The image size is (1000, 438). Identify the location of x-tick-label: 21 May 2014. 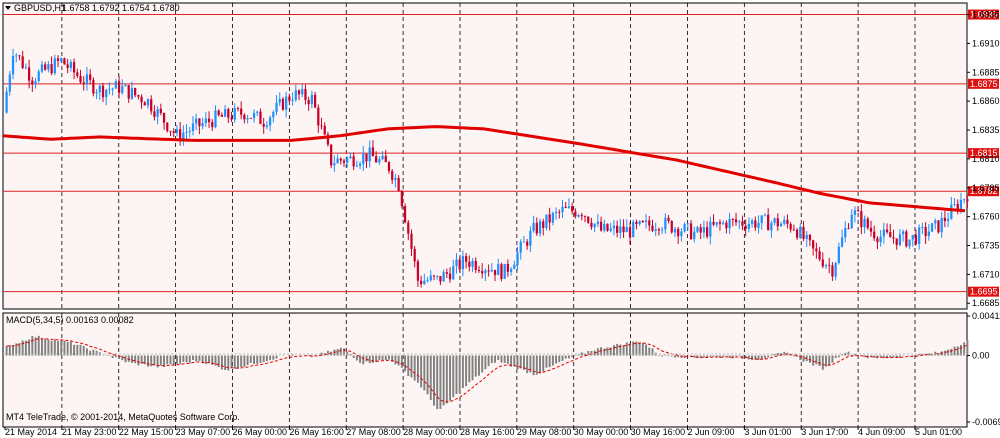
(31, 432).